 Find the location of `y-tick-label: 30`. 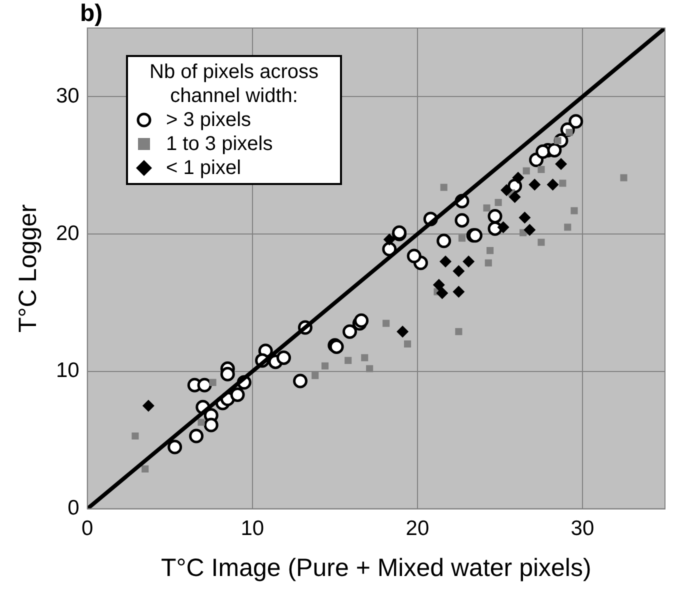

y-tick-label: 30 is located at coordinates (68, 96).